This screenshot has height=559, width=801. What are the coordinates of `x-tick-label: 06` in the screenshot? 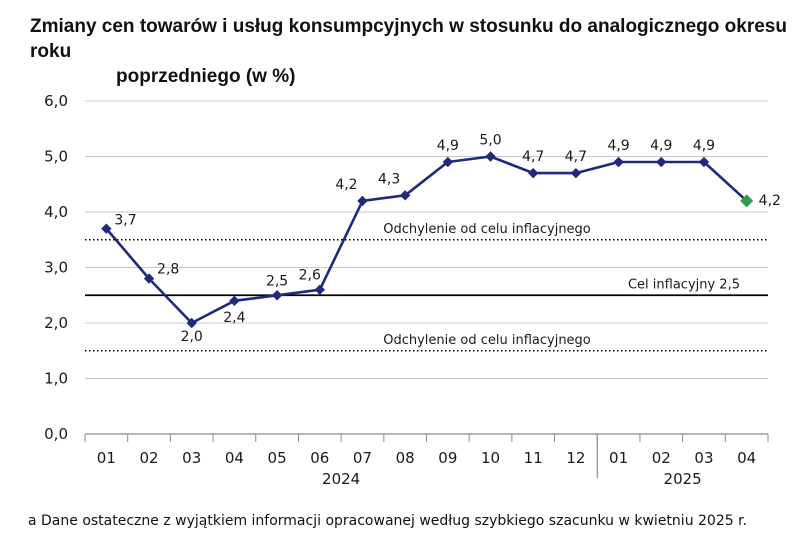 It's located at (319, 458).